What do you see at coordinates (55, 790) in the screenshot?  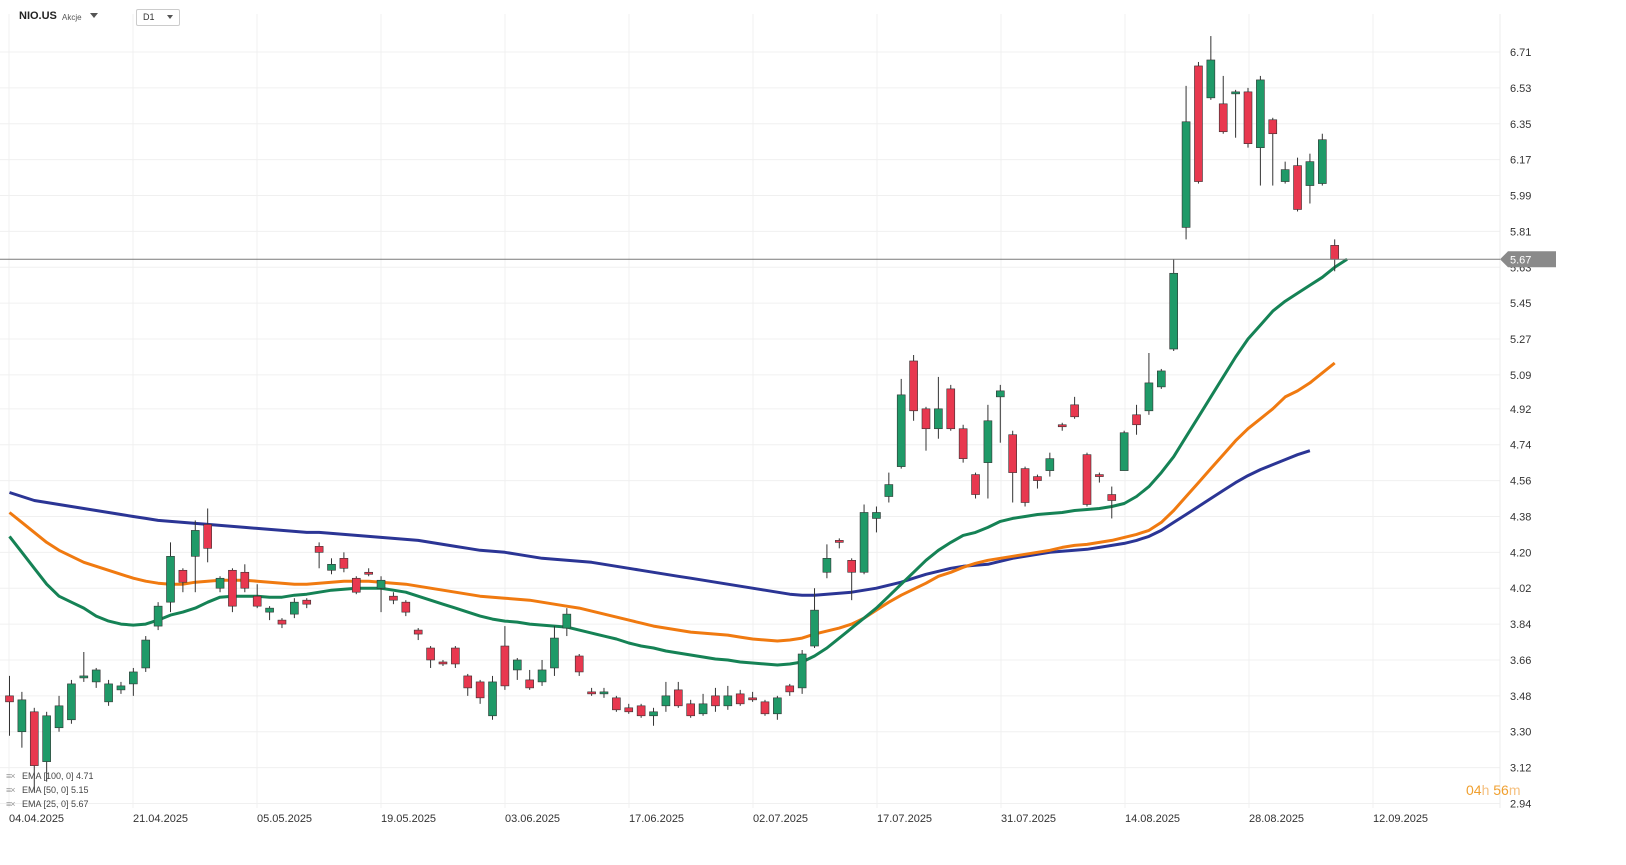 I see `legend-label: EMA [50, 0] 5.15` at bounding box center [55, 790].